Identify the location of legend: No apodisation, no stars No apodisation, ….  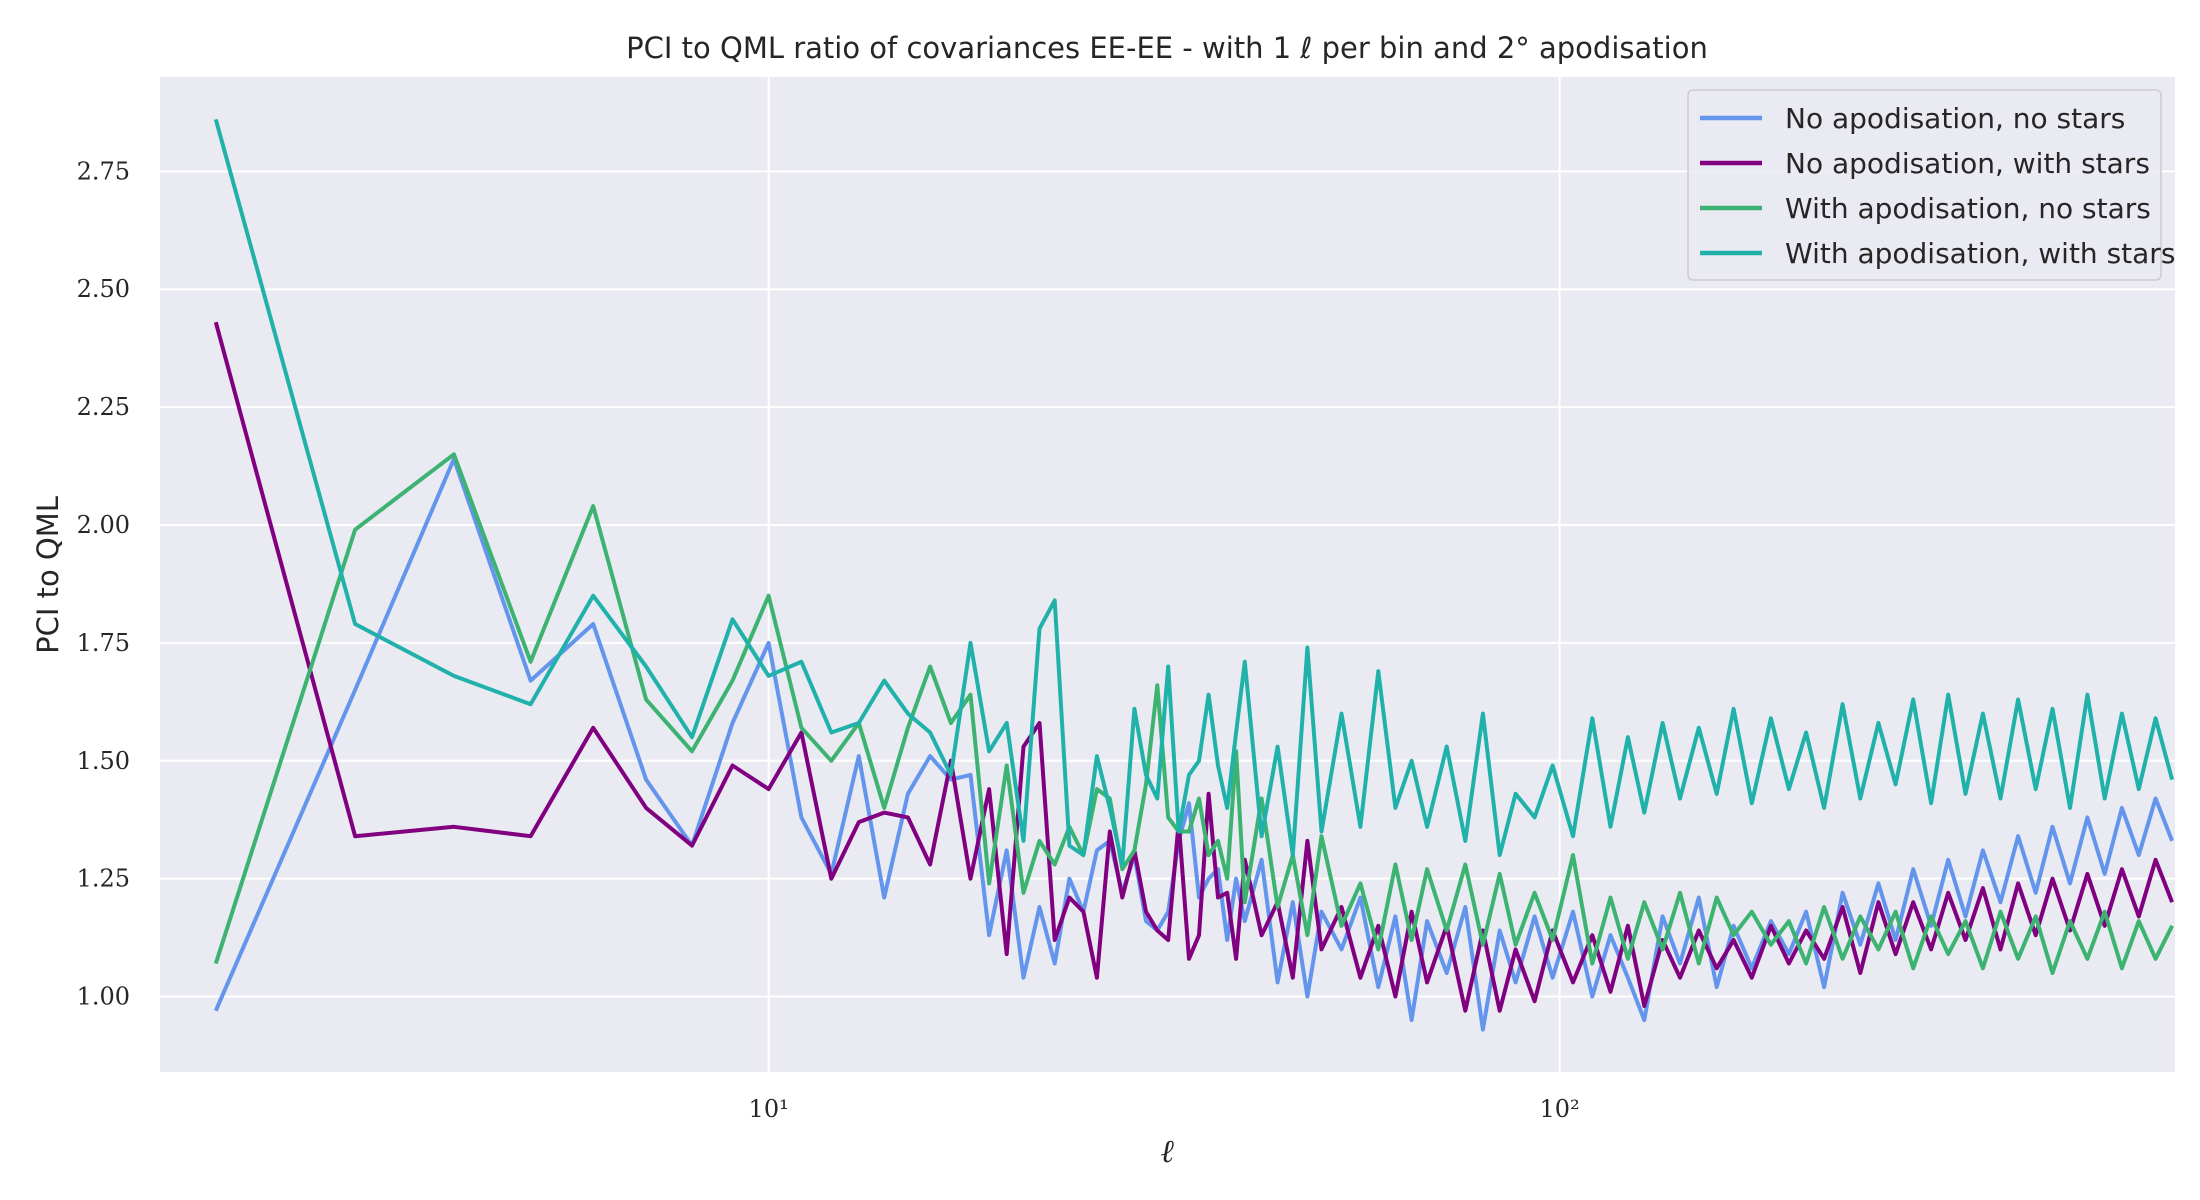
(1931, 185).